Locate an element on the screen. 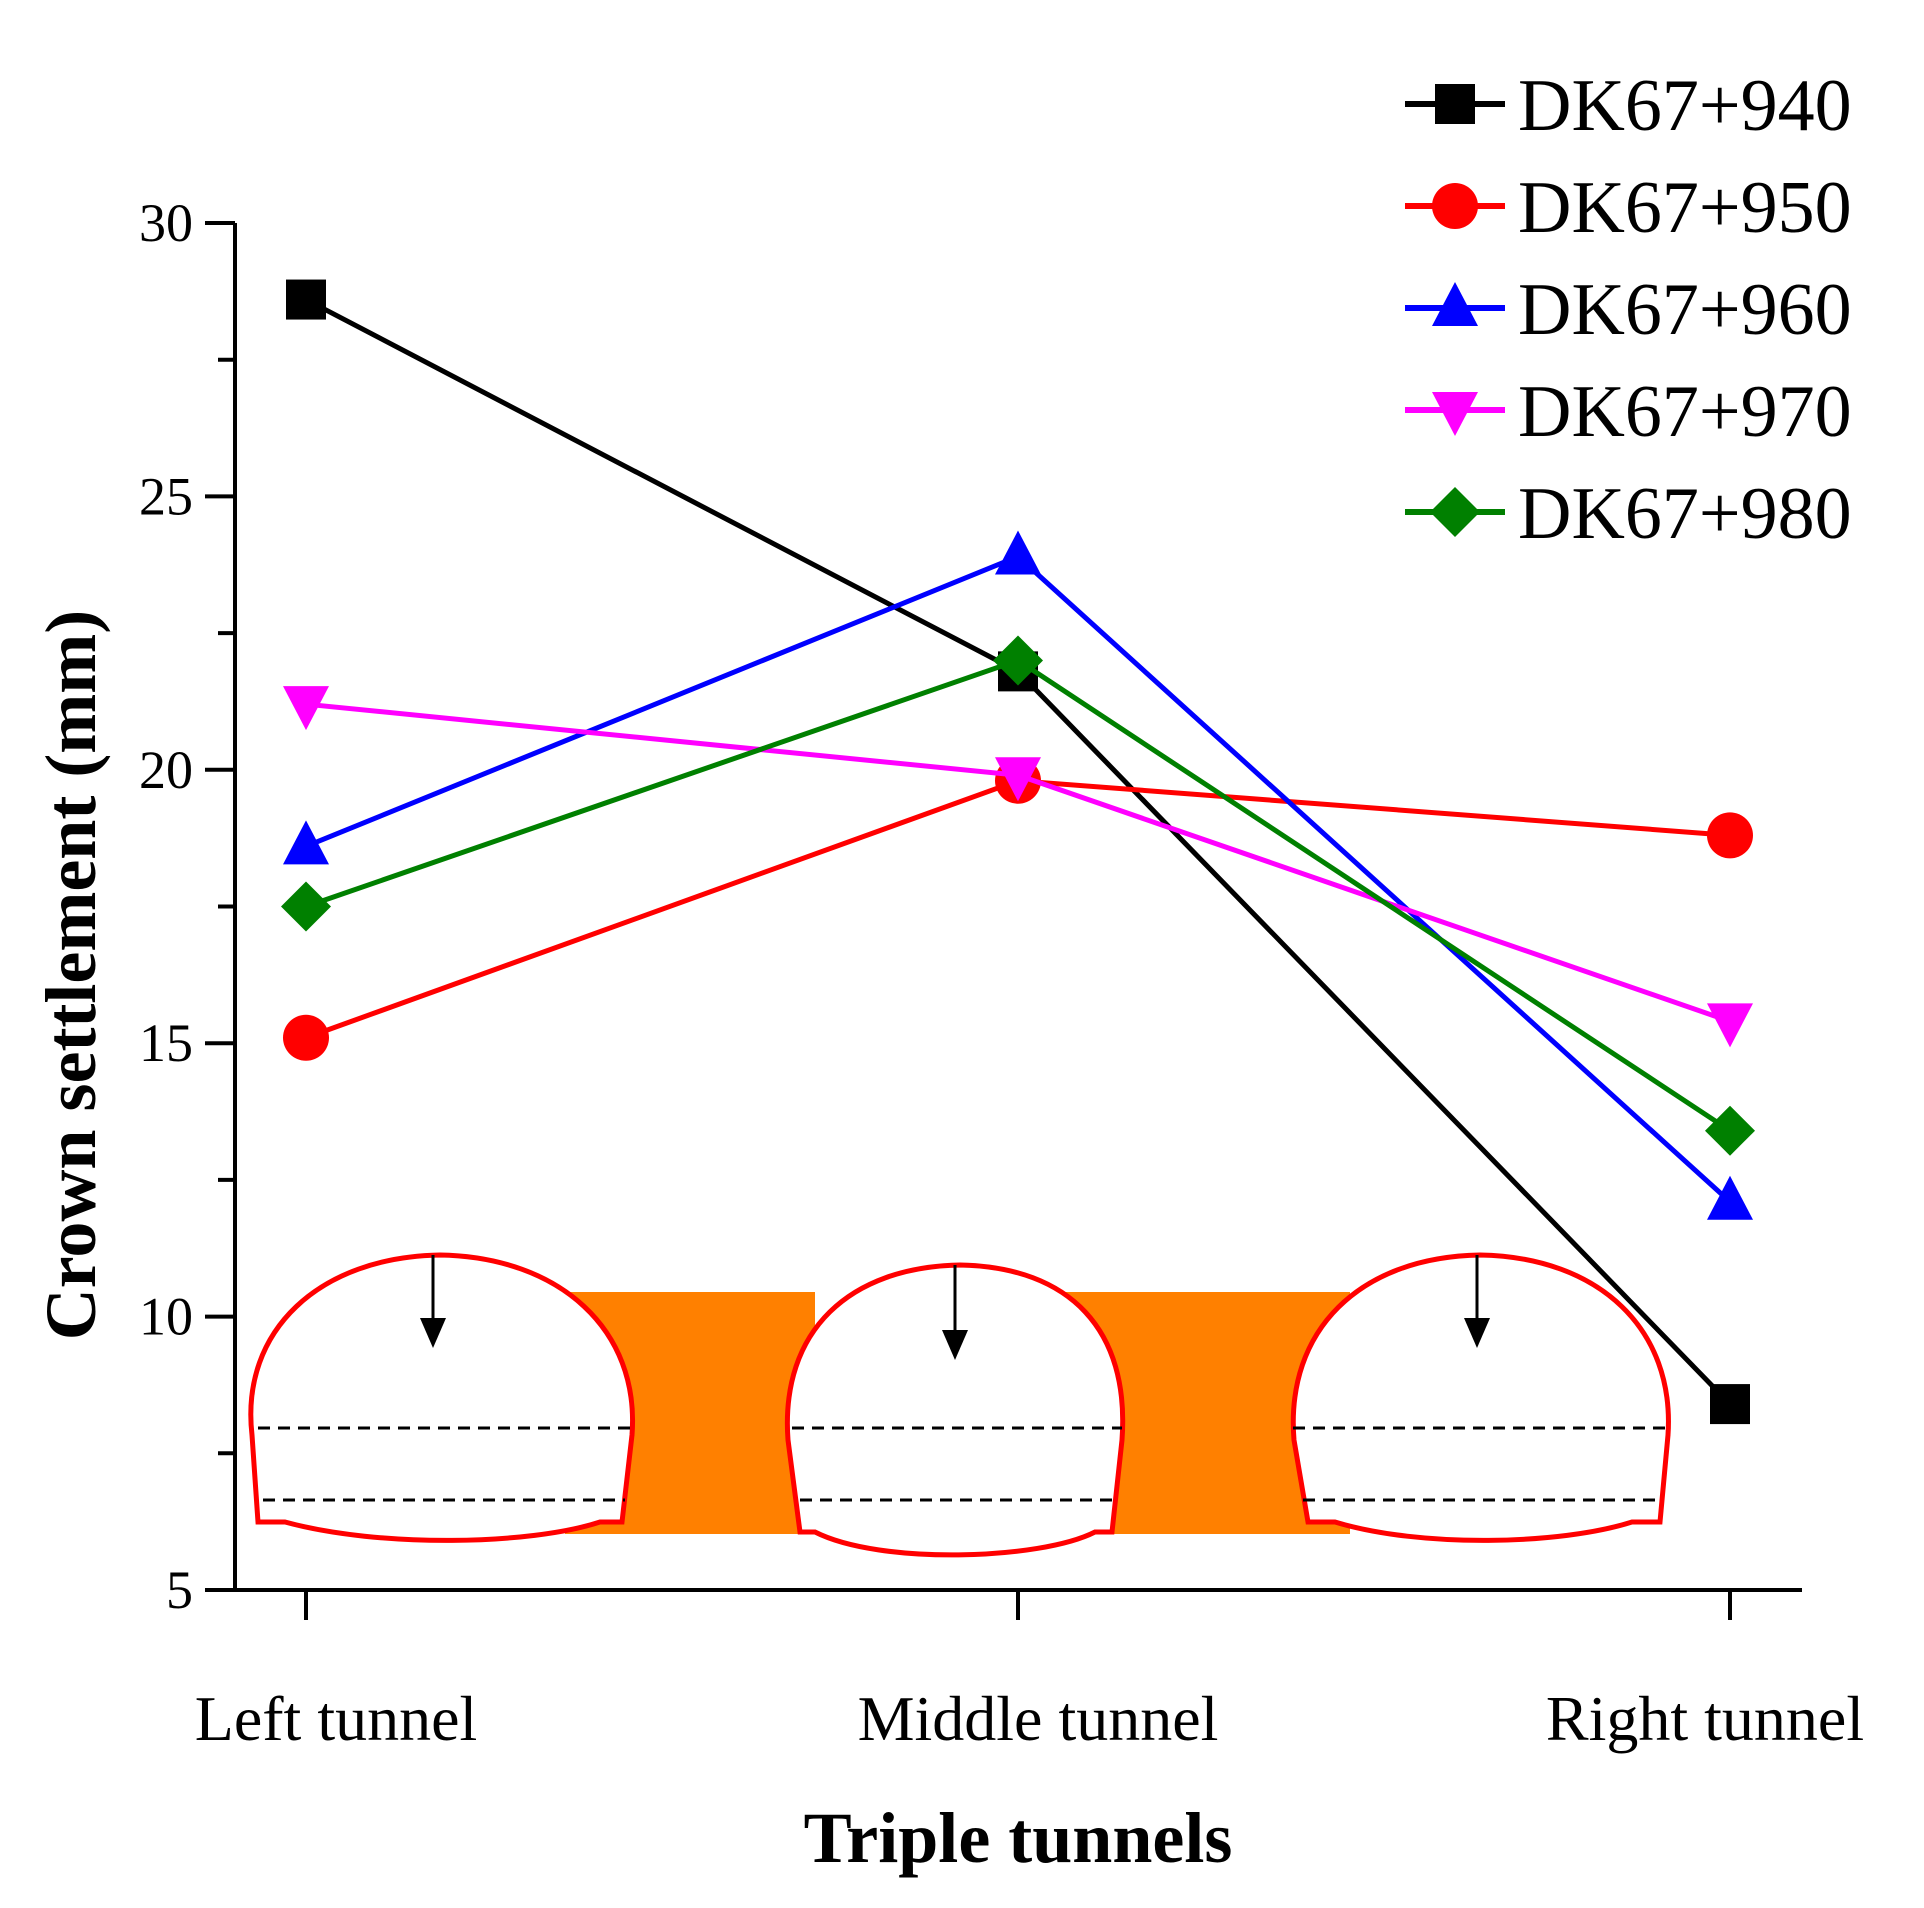 The width and height of the screenshot is (1924, 1908). legend-label: DK67+940 is located at coordinates (1685, 106).